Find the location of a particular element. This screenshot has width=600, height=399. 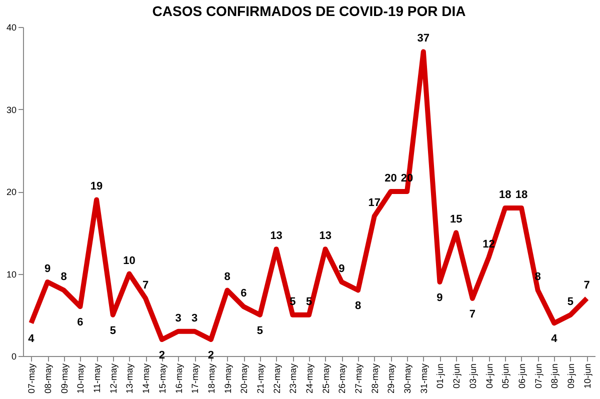

x-tick-label: 14-may is located at coordinates (146, 378).